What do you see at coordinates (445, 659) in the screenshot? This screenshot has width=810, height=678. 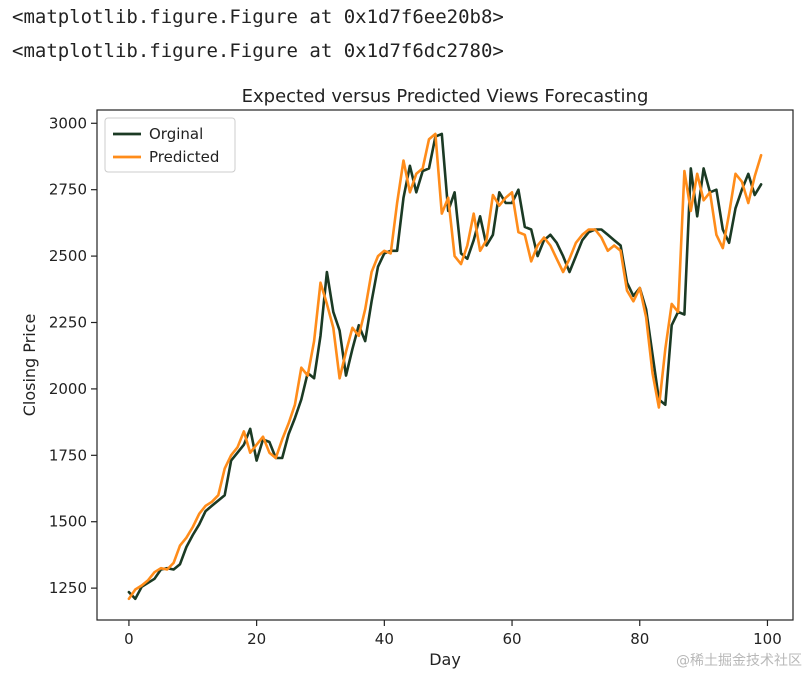 I see `x-axis-label: Day` at bounding box center [445, 659].